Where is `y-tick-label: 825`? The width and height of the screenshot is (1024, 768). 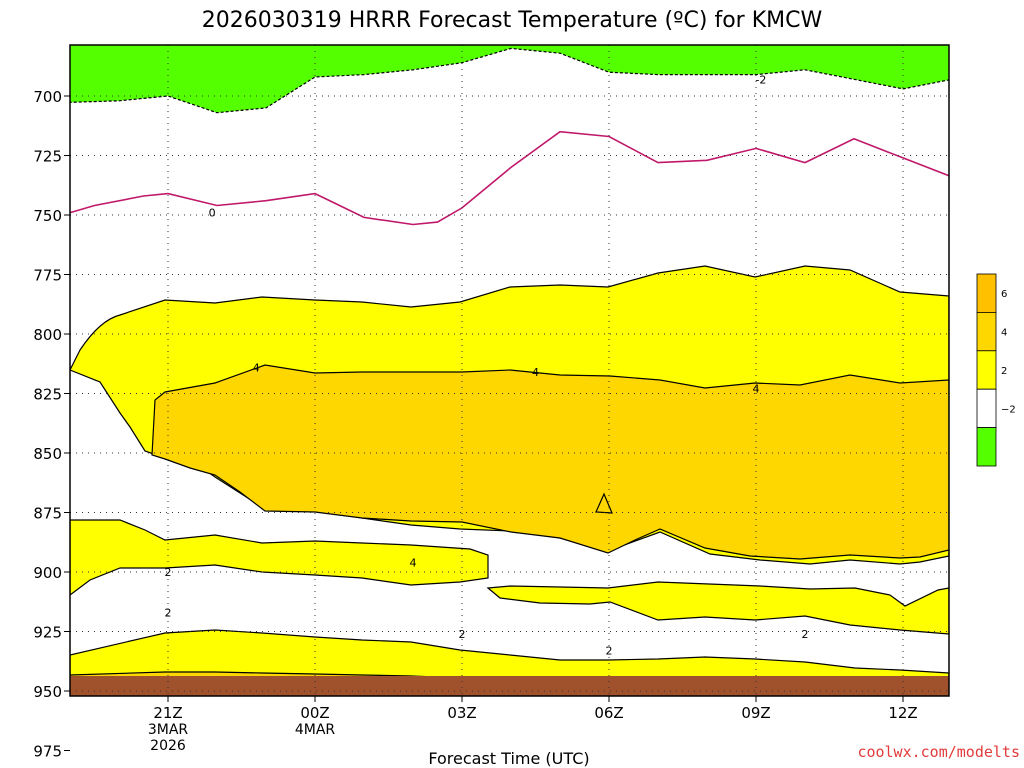 y-tick-label: 825 is located at coordinates (47, 395).